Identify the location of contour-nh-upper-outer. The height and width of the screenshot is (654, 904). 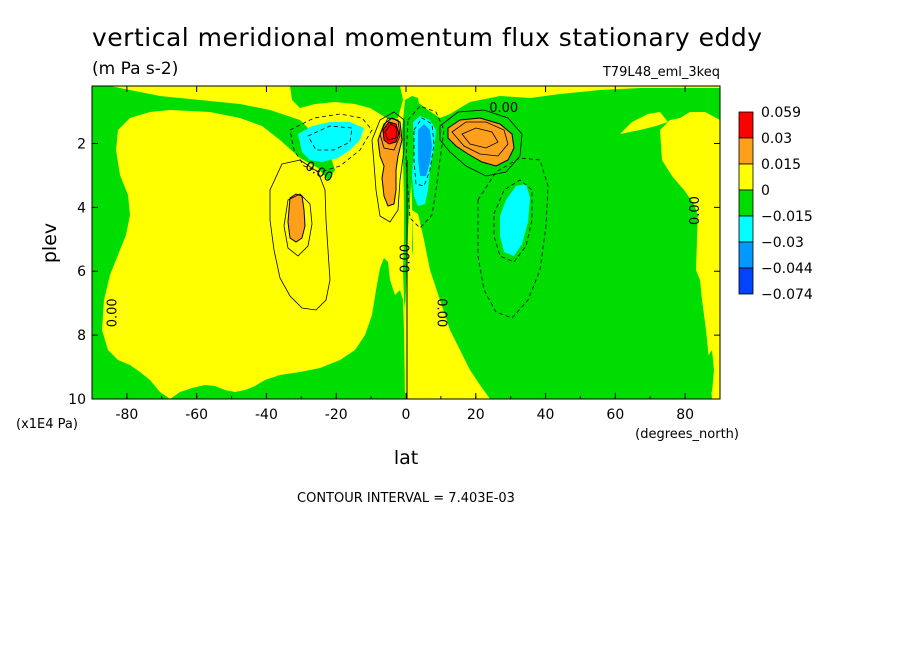
(481, 143).